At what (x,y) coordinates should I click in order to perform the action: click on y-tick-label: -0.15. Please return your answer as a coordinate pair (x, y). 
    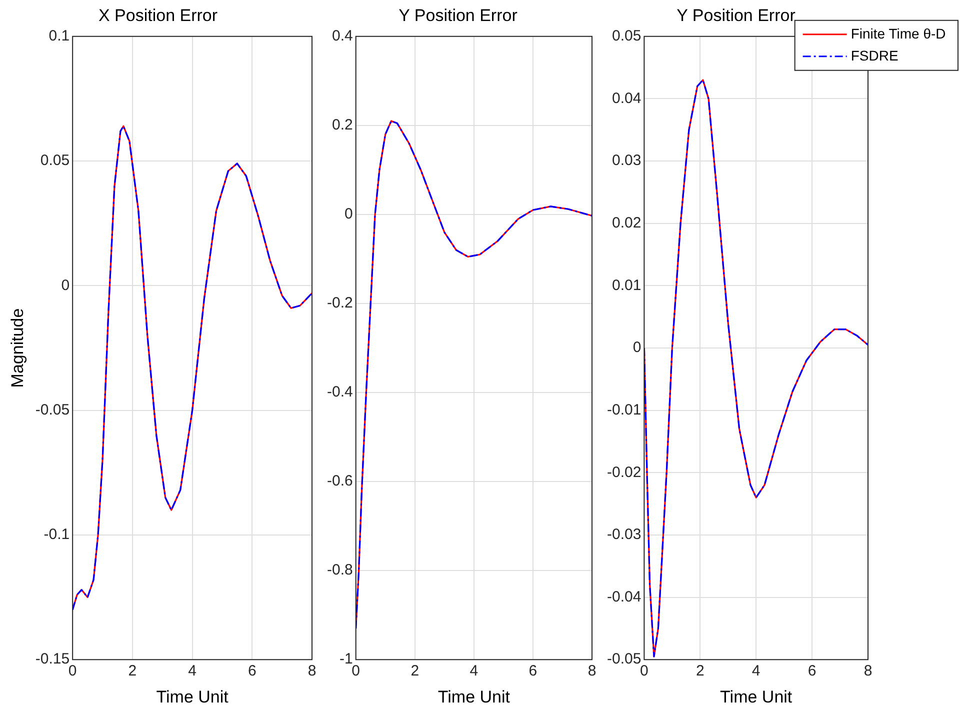
    Looking at the image, I should click on (52, 659).